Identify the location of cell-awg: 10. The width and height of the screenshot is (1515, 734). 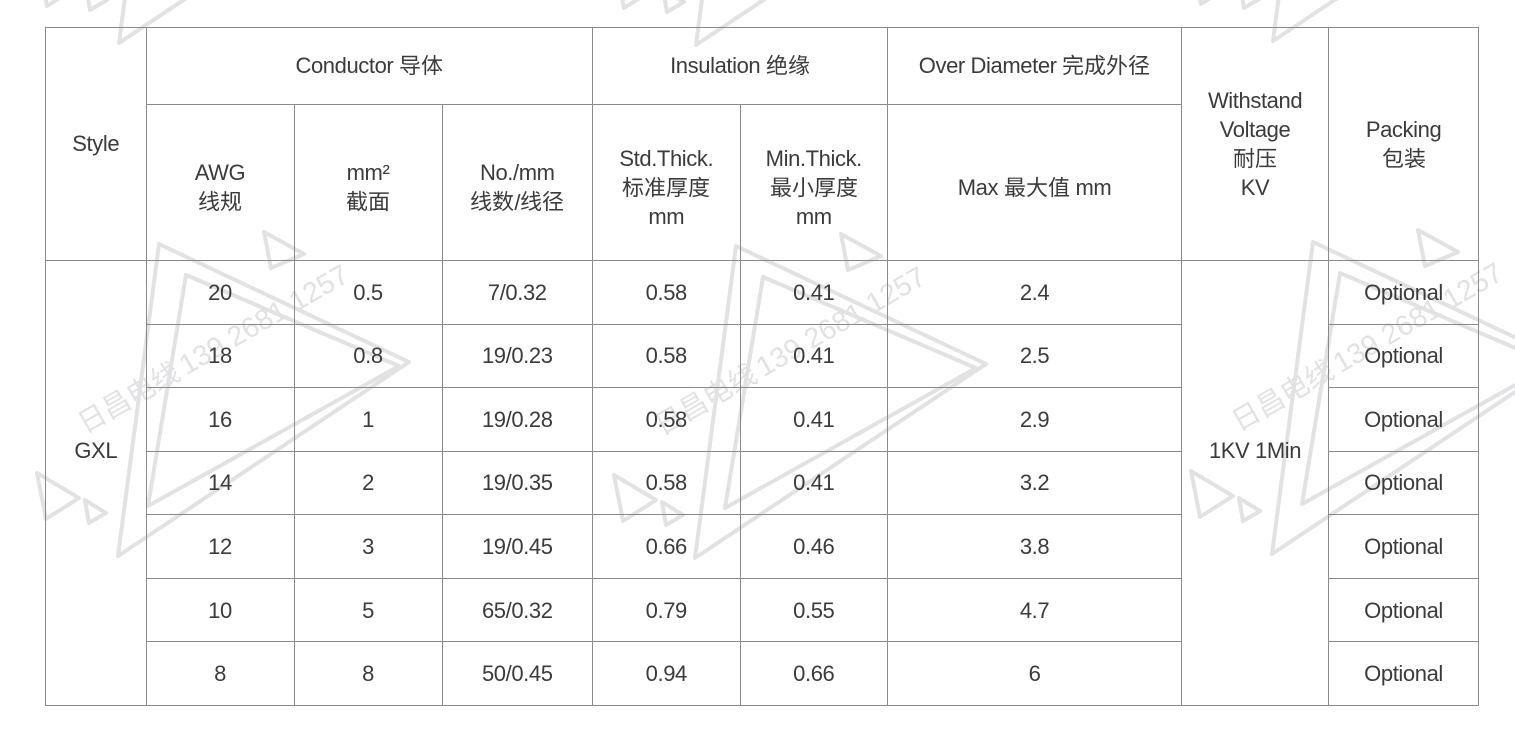
(220, 610).